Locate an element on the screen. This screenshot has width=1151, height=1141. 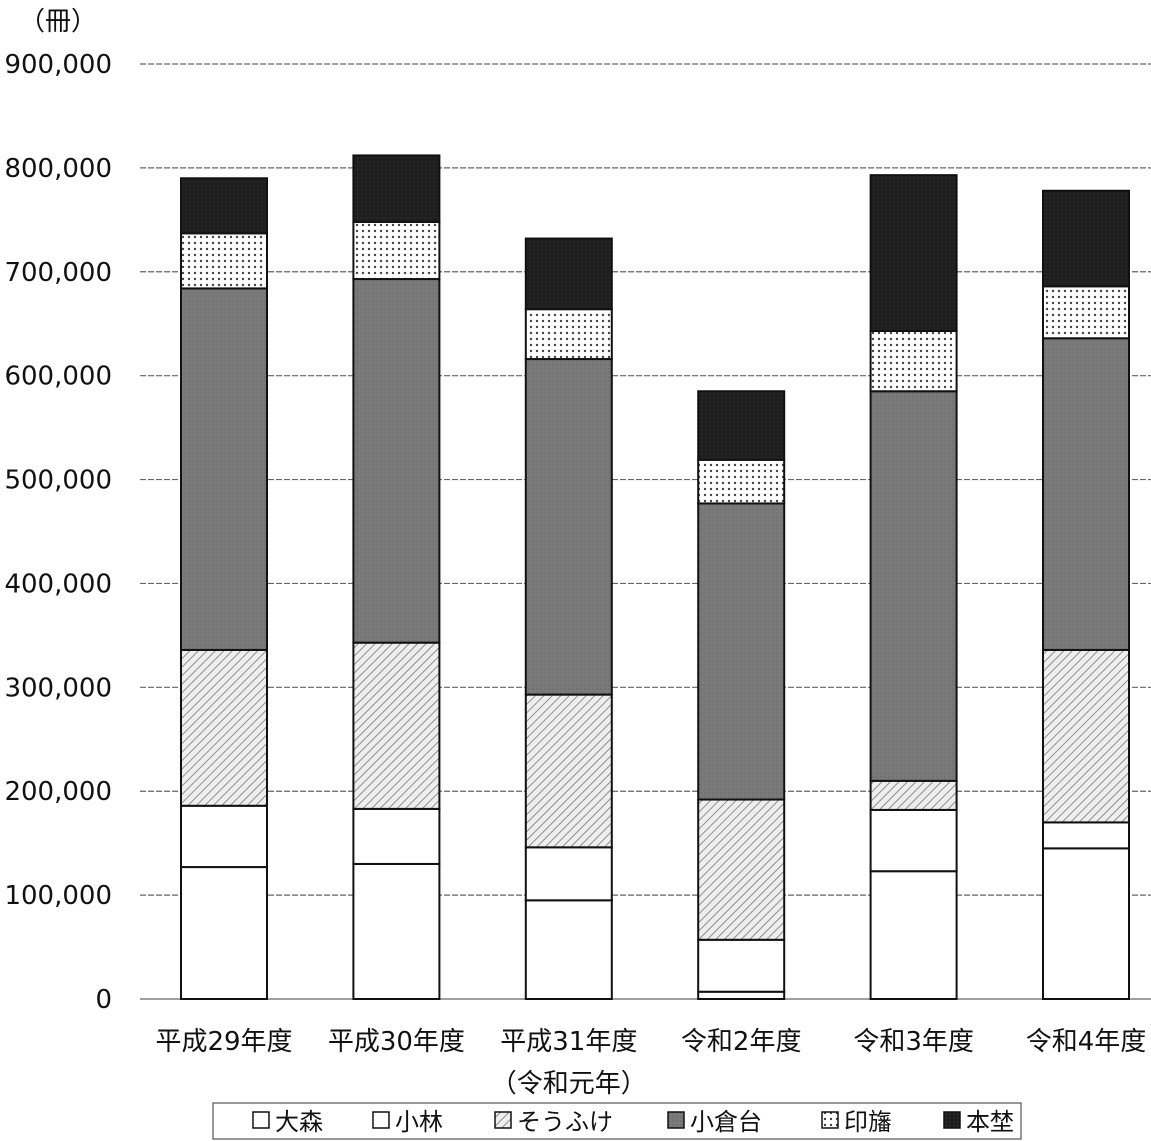
legend-label-そうふけ: そうふけ is located at coordinates (565, 1122).